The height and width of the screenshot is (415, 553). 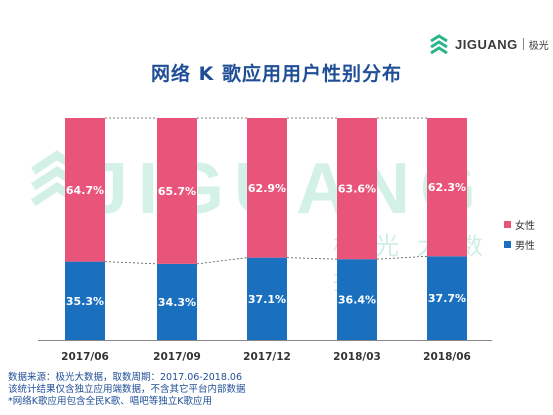 I want to click on x-axis: 2017/06 2017/09 2017/12 2018/03 2018/06, so click(x=265, y=351).